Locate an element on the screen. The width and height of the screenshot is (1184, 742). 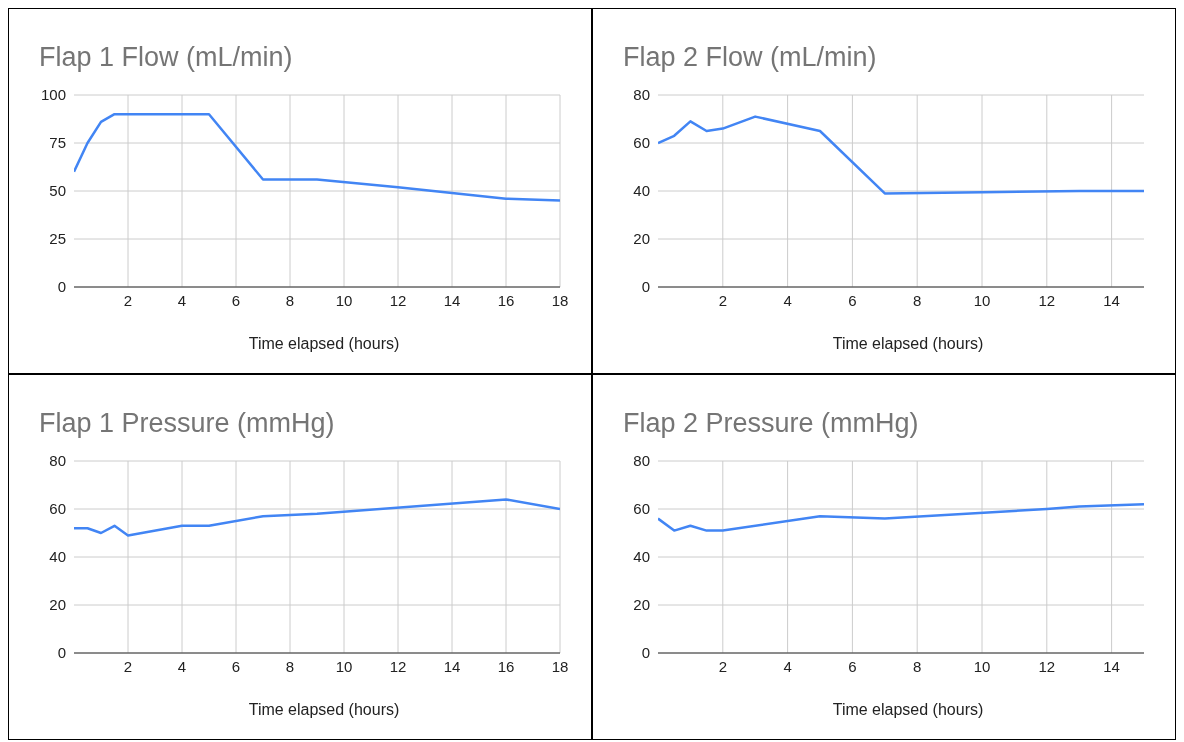
chart-title: Flap 1 Flow (mL/min) is located at coordinates (166, 57).